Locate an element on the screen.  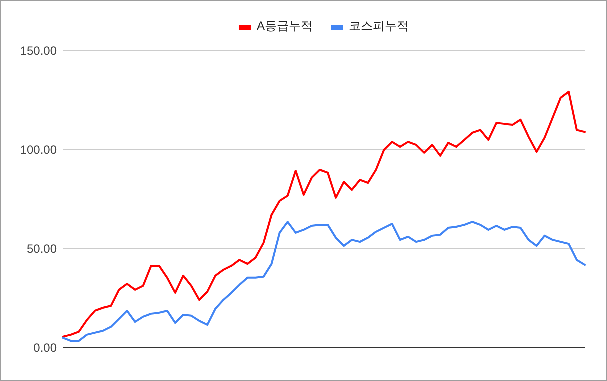
y-tick-label: 0.00 is located at coordinates (46, 348).